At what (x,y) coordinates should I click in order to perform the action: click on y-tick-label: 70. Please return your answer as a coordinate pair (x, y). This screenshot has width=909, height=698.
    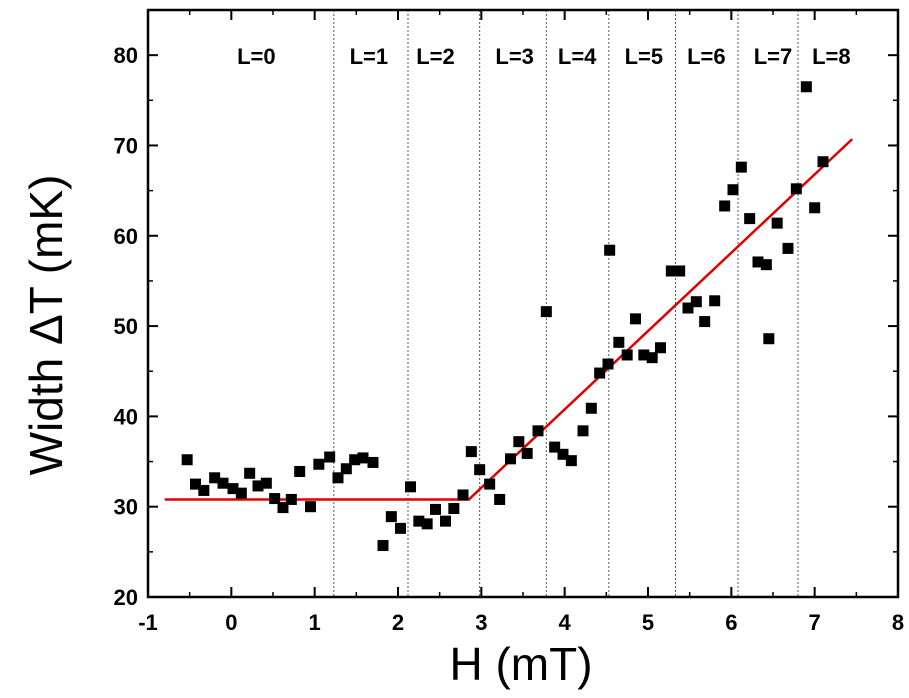
    Looking at the image, I should click on (126, 145).